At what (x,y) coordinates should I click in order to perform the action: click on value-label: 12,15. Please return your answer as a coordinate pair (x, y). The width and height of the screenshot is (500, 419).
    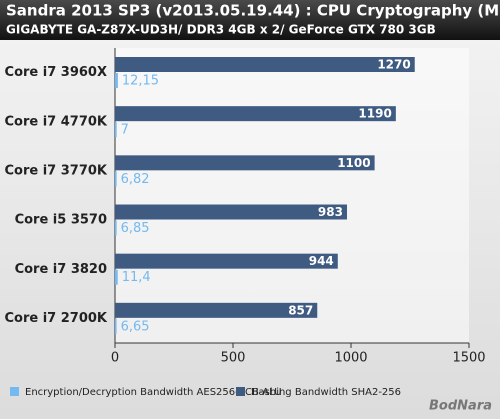
    Looking at the image, I should click on (140, 81).